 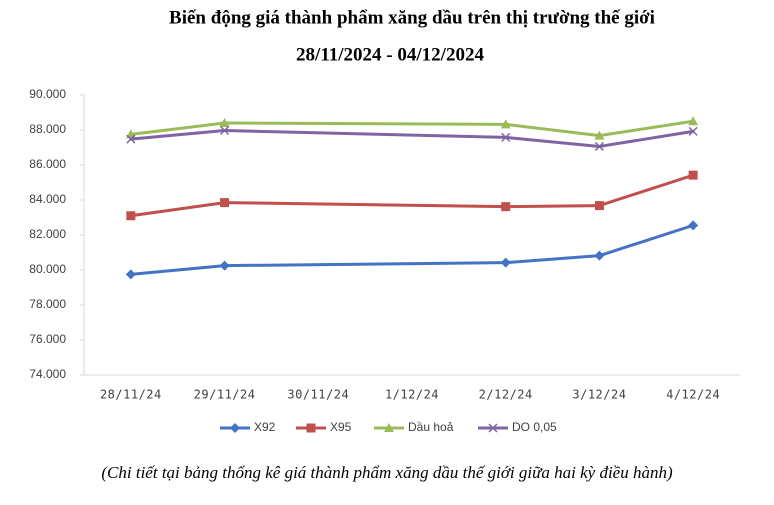 I want to click on y-tick-label: 90.000, so click(x=47, y=94).